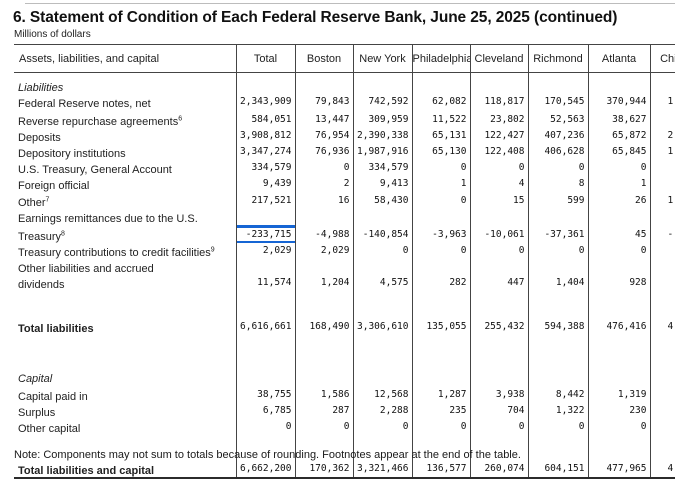  Describe the element at coordinates (557, 468) in the screenshot. I see `value-cell: 604,151` at that location.